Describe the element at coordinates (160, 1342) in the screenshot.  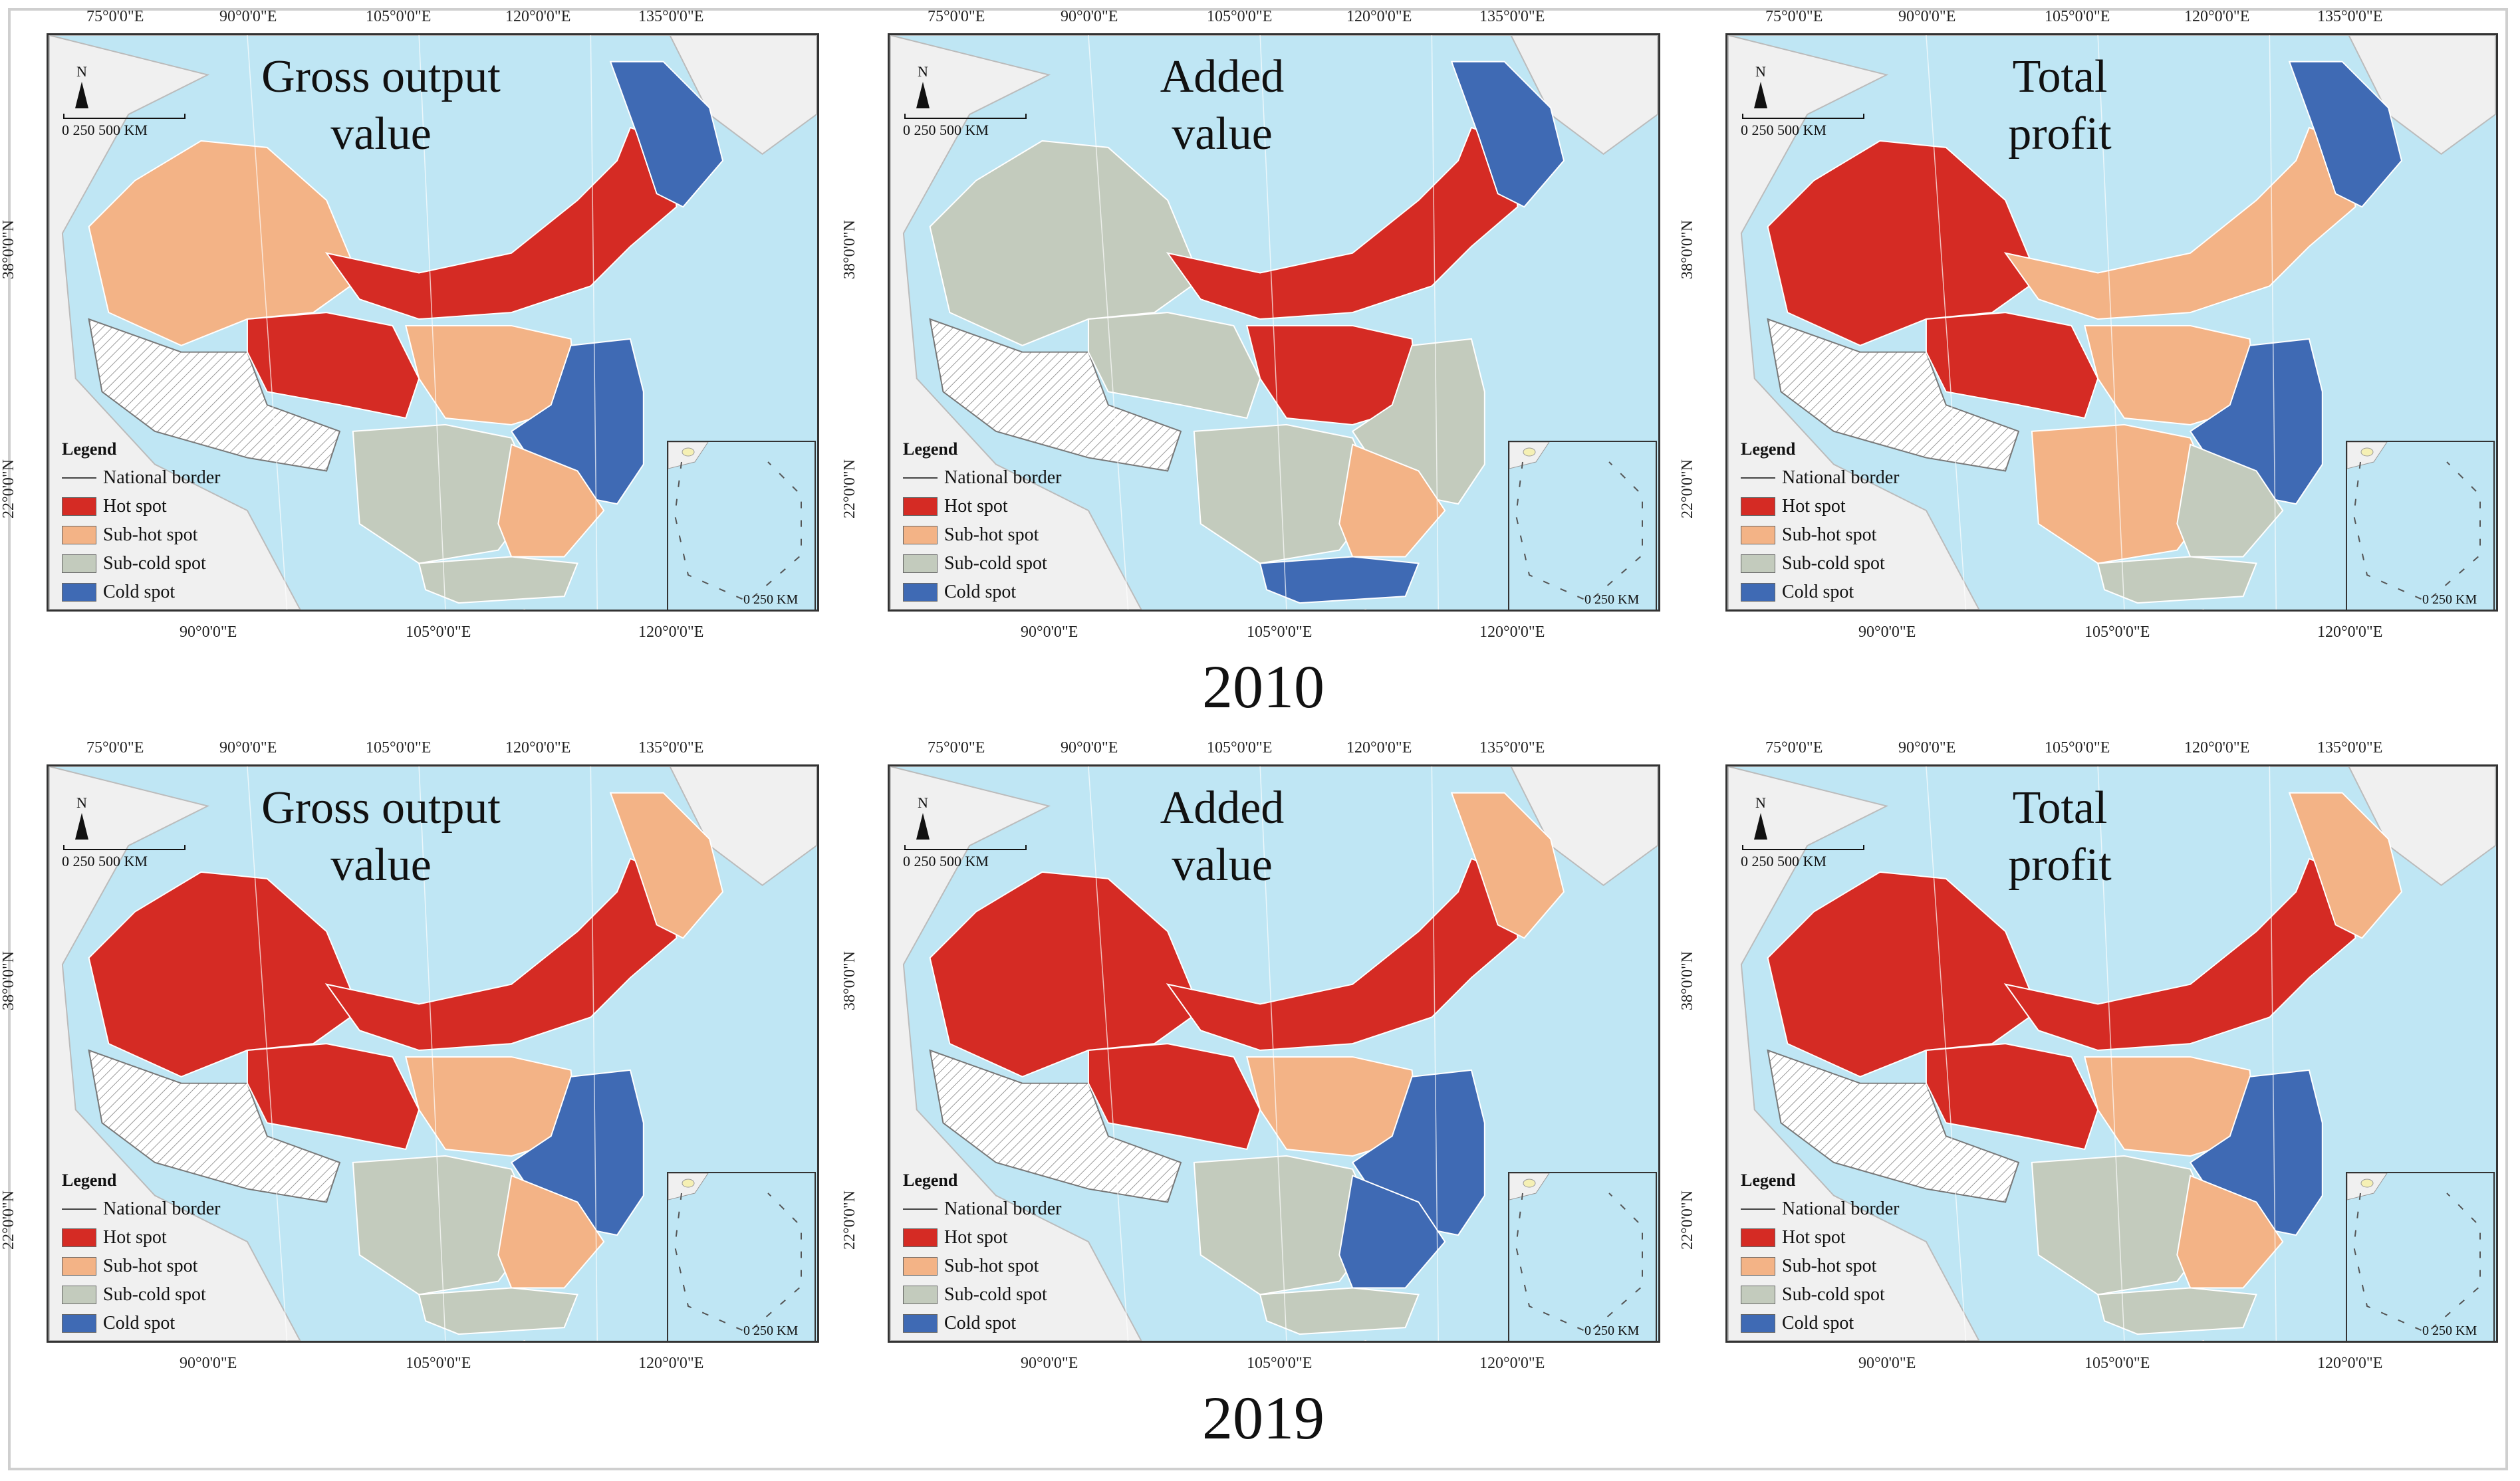
I see `legend-label: Non-study area` at that location.